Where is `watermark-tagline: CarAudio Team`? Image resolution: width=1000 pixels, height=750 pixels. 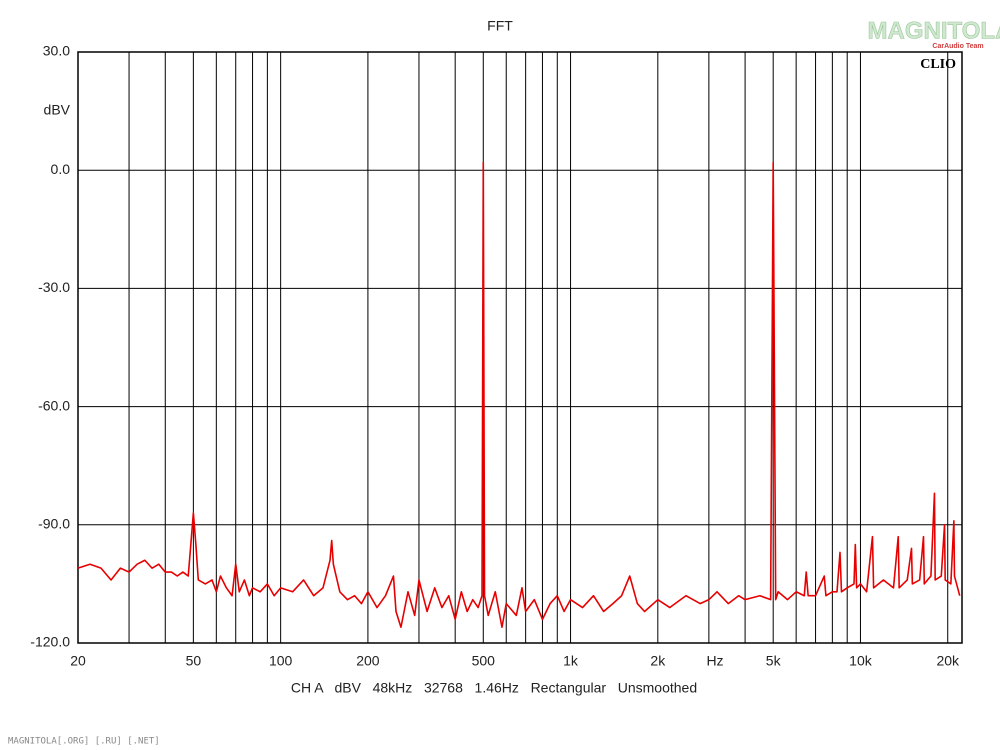
watermark-tagline: CarAudio Team is located at coordinates (957, 46).